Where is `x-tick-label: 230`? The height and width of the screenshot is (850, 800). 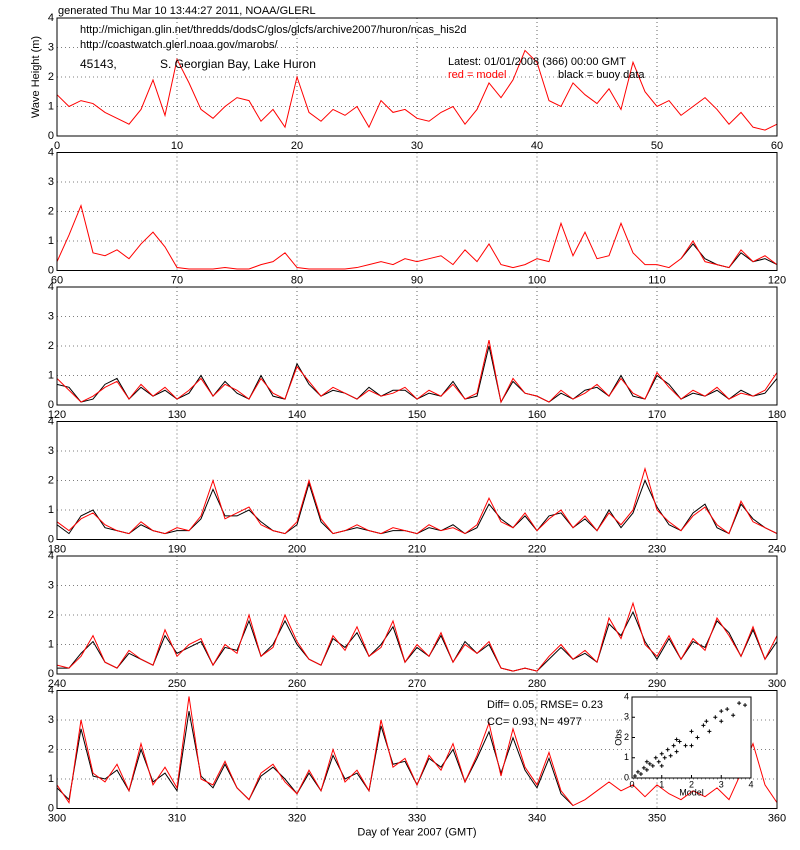 x-tick-label: 230 is located at coordinates (657, 549).